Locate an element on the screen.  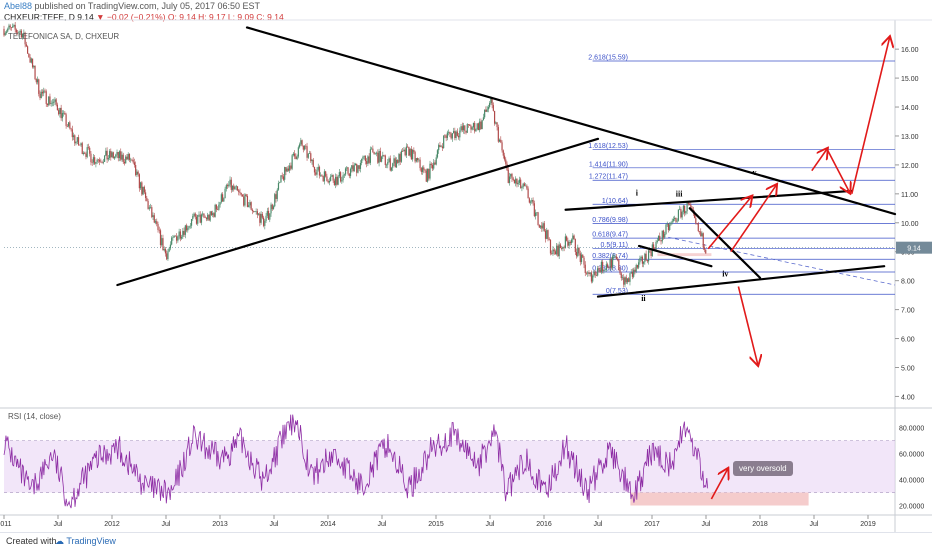
lower-channel-line is located at coordinates (741, 281).